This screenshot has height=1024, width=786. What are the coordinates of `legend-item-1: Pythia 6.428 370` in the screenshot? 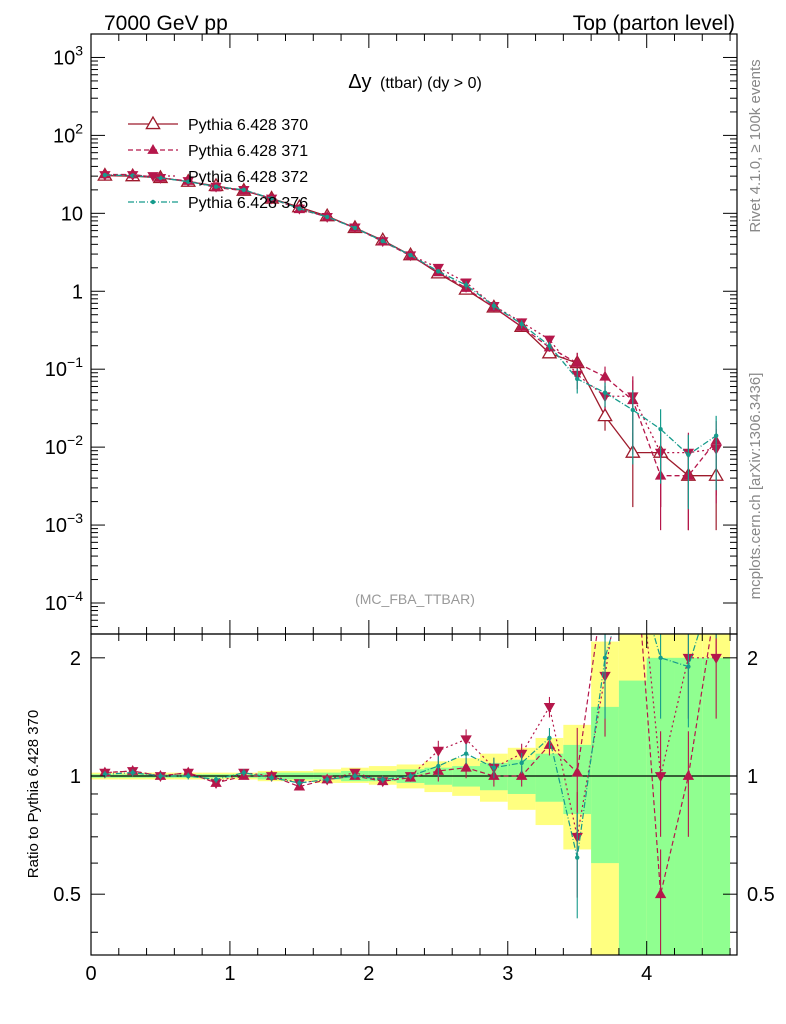 It's located at (218, 124).